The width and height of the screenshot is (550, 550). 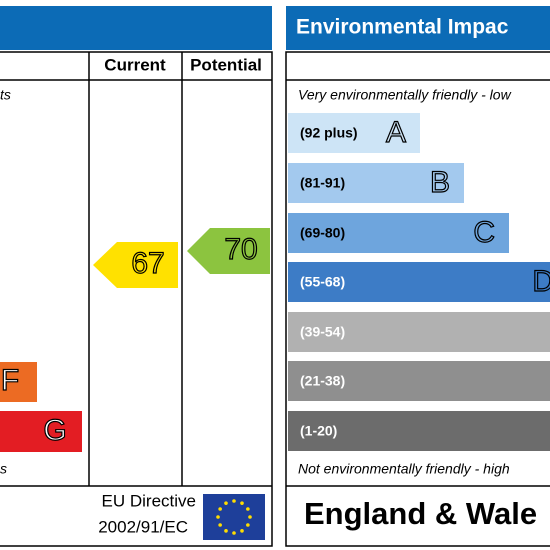 What do you see at coordinates (404, 469) in the screenshot?
I see `note: Not environmentally friendly - high` at bounding box center [404, 469].